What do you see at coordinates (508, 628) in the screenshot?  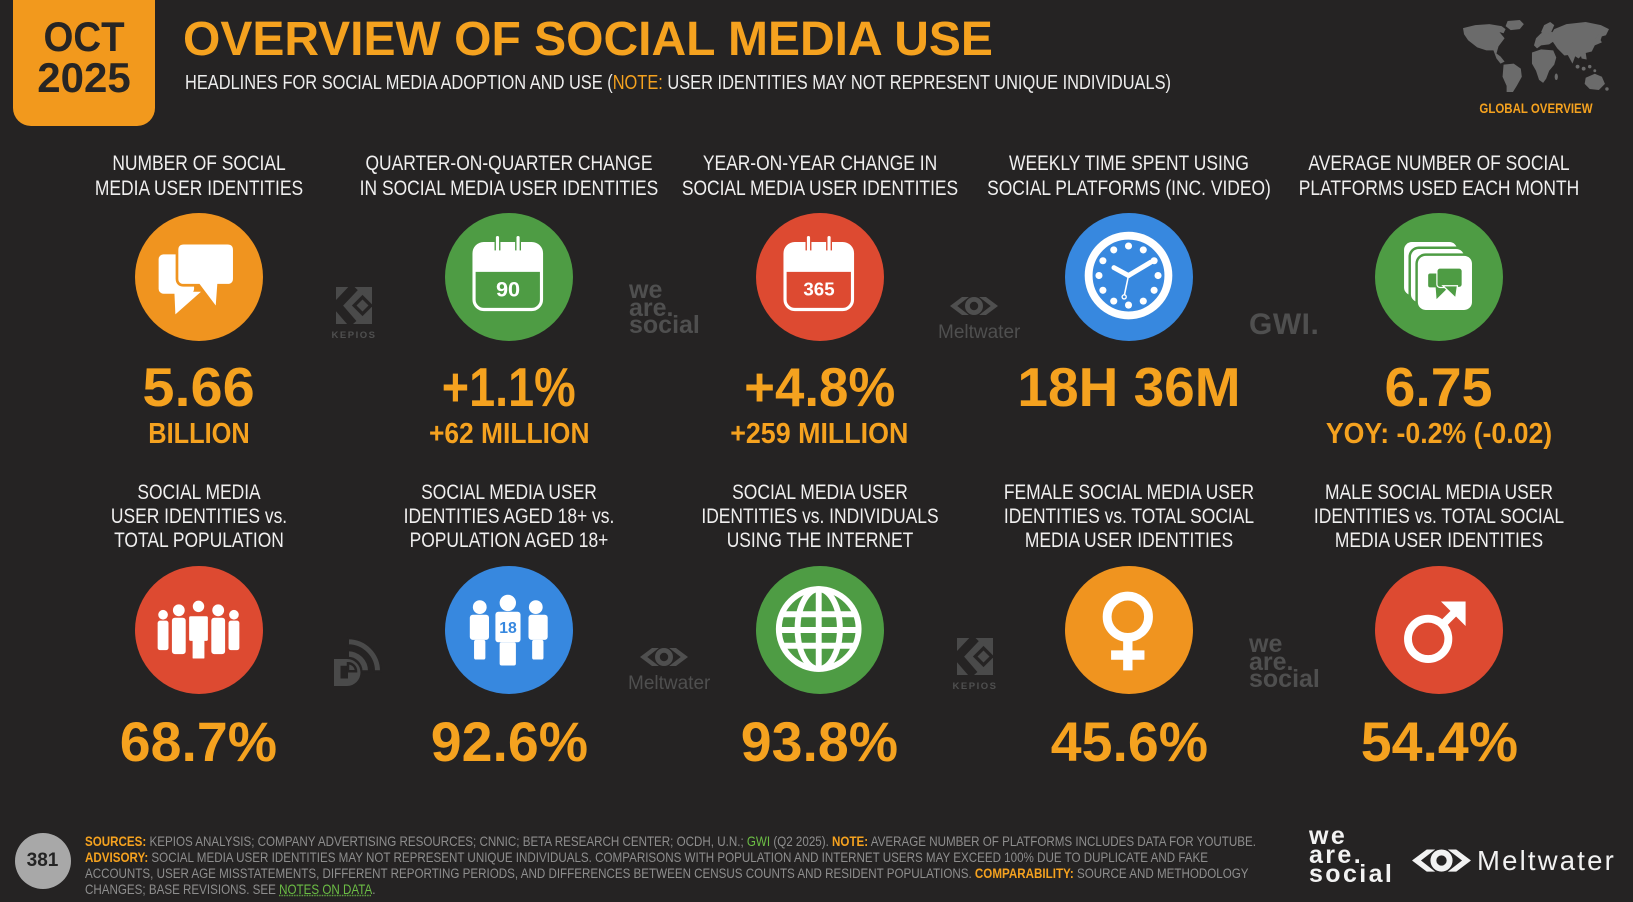 I see `svg-text: 18` at bounding box center [508, 628].